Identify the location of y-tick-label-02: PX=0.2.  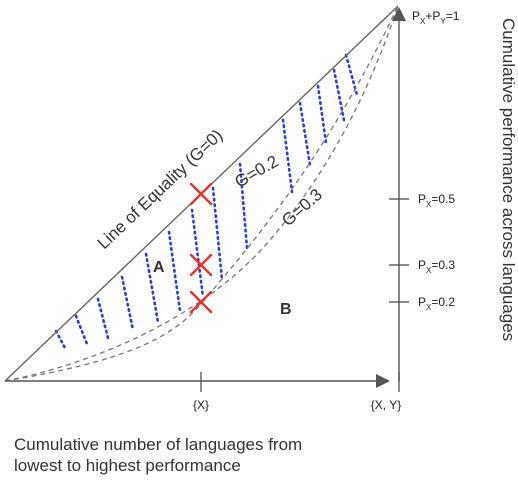
(436, 303).